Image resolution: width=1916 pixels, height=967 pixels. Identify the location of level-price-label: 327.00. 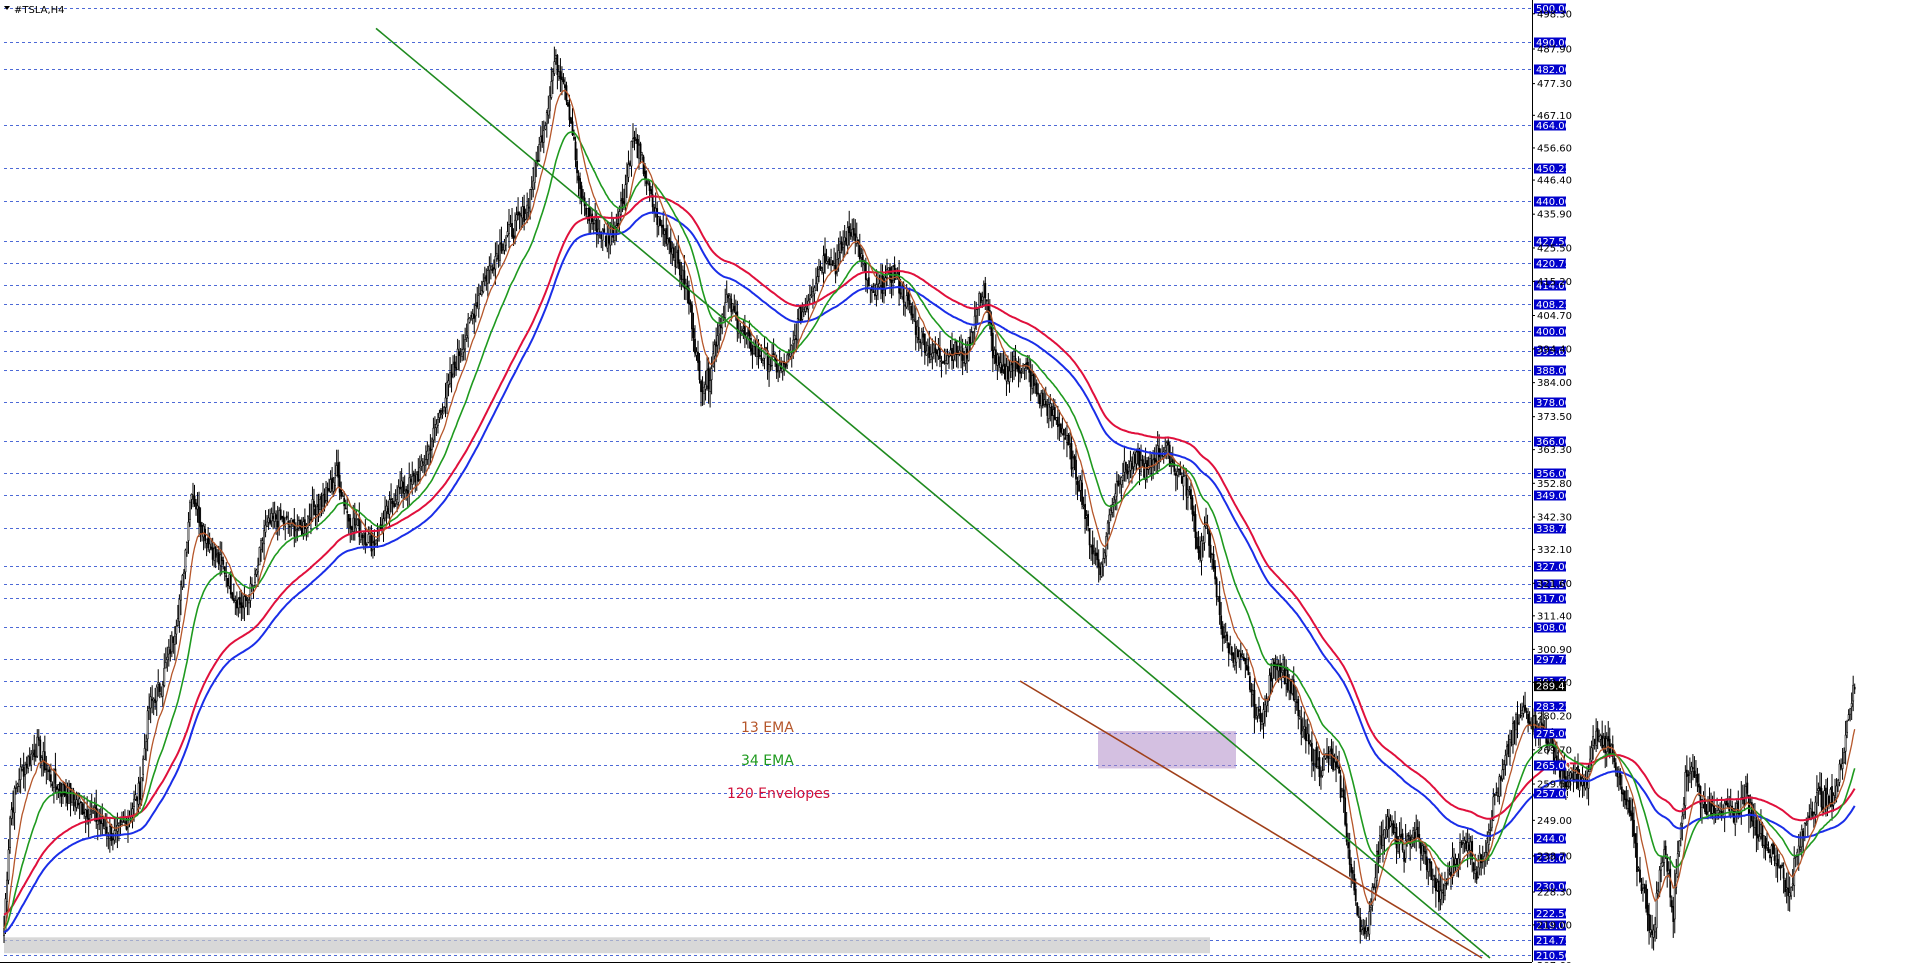
(1553, 567).